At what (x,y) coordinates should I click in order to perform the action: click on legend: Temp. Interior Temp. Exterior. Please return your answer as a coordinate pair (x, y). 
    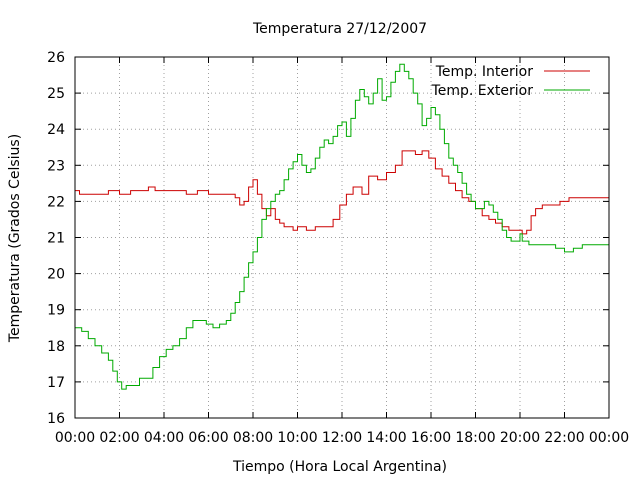
    Looking at the image, I should click on (510, 81).